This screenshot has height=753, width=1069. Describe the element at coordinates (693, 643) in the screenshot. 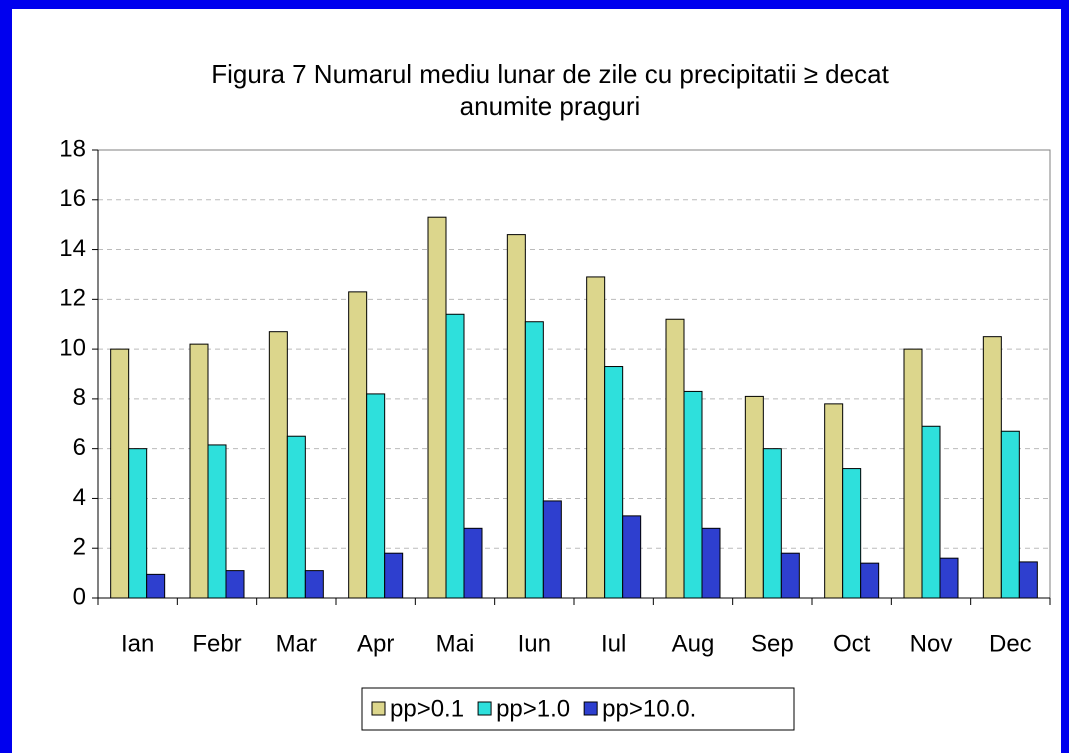

I see `x-tick-label: Aug` at that location.